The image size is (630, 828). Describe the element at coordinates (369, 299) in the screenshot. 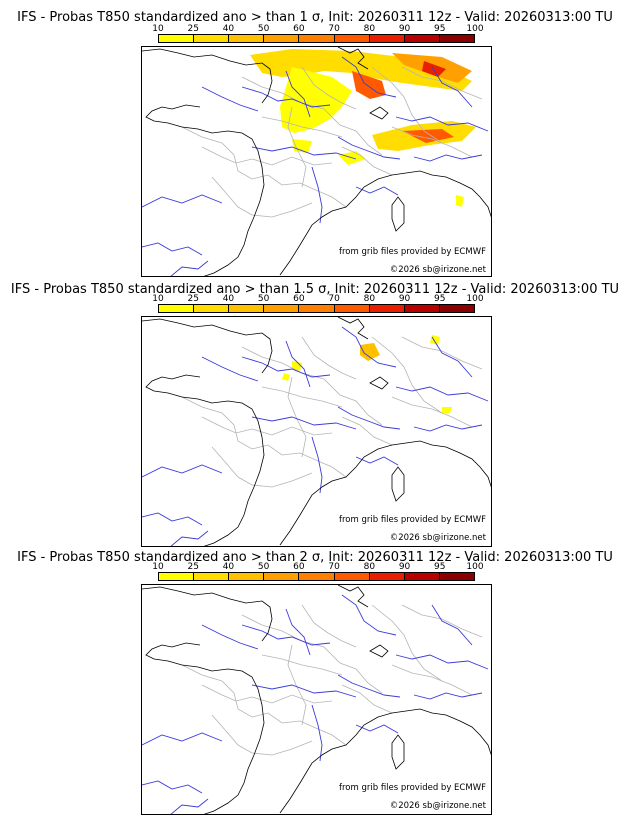

I see `scale-tick-label: 80` at that location.